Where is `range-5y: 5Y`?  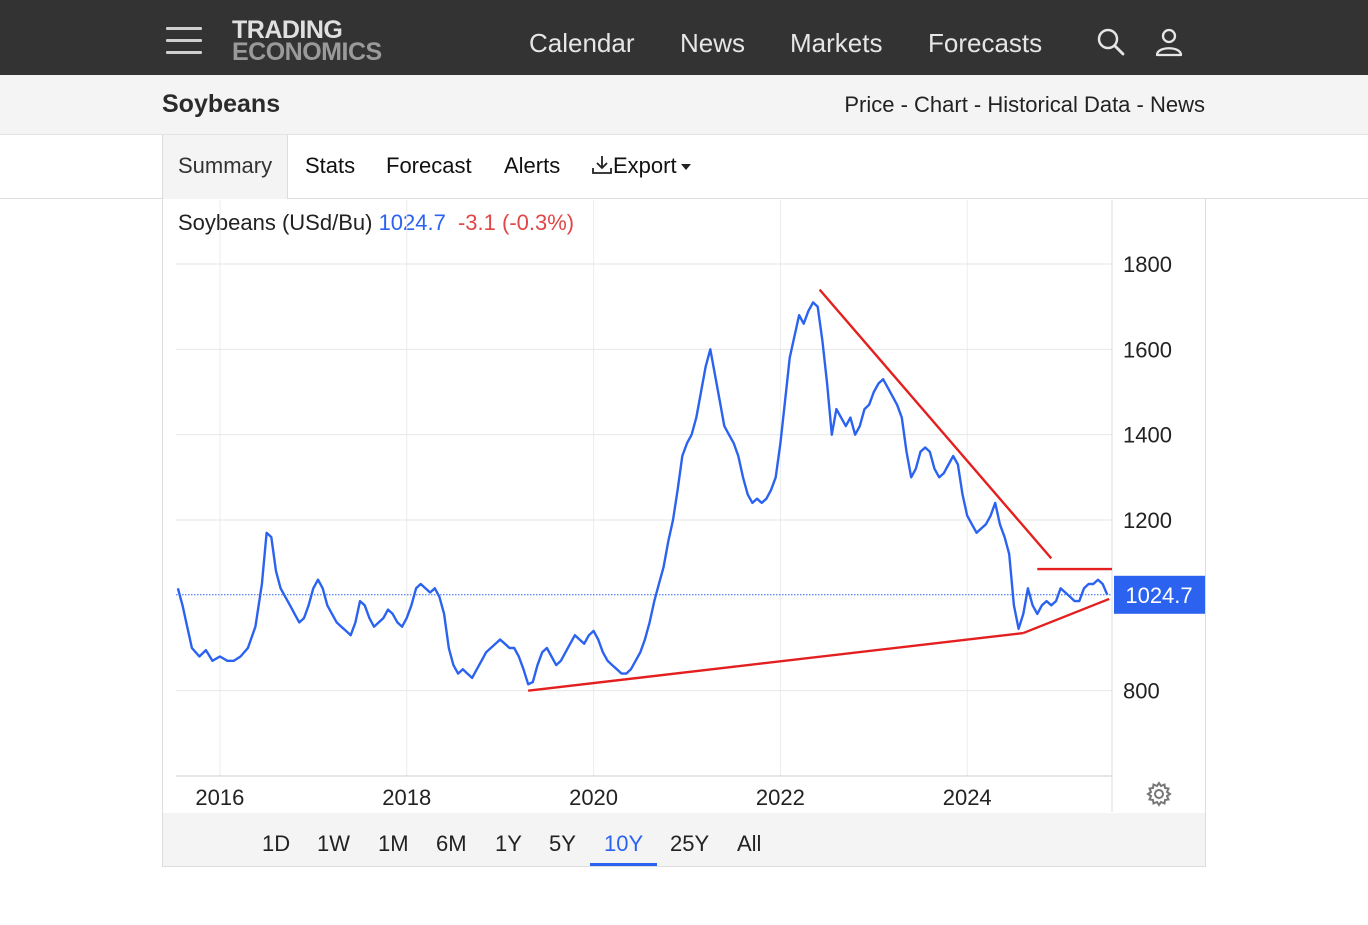 range-5y: 5Y is located at coordinates (562, 843).